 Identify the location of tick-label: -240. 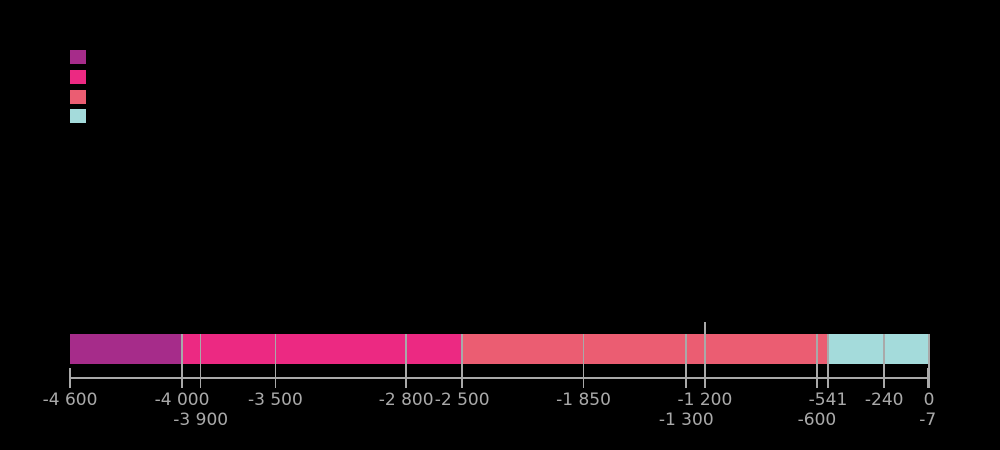
(884, 399).